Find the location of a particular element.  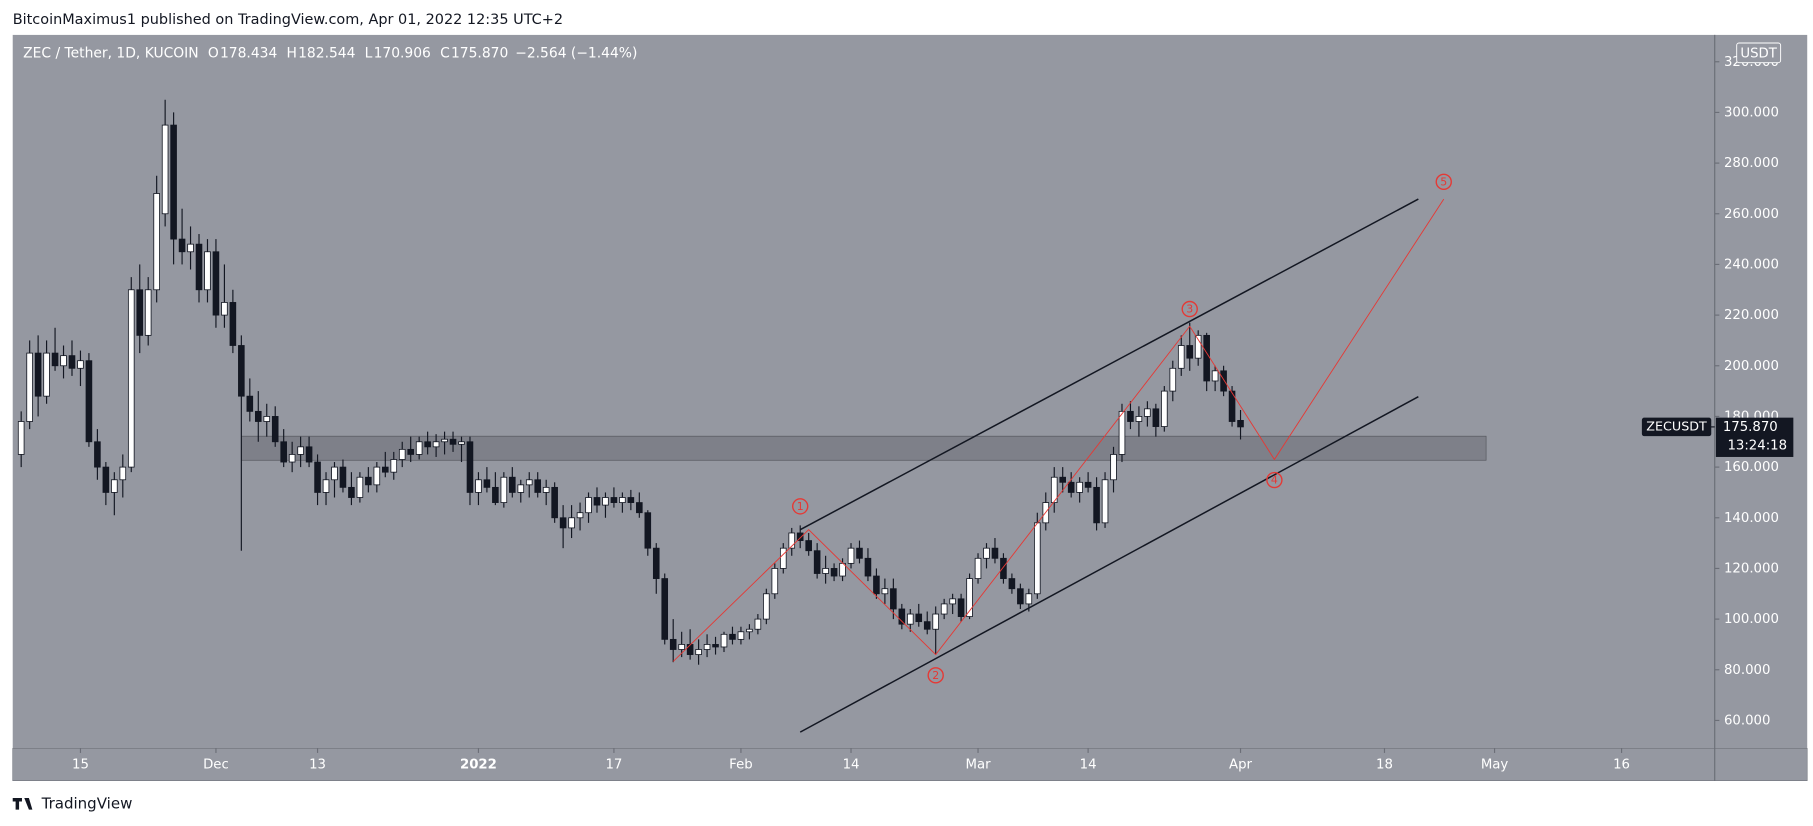

y-tick-label: 140.000 is located at coordinates (1751, 518).